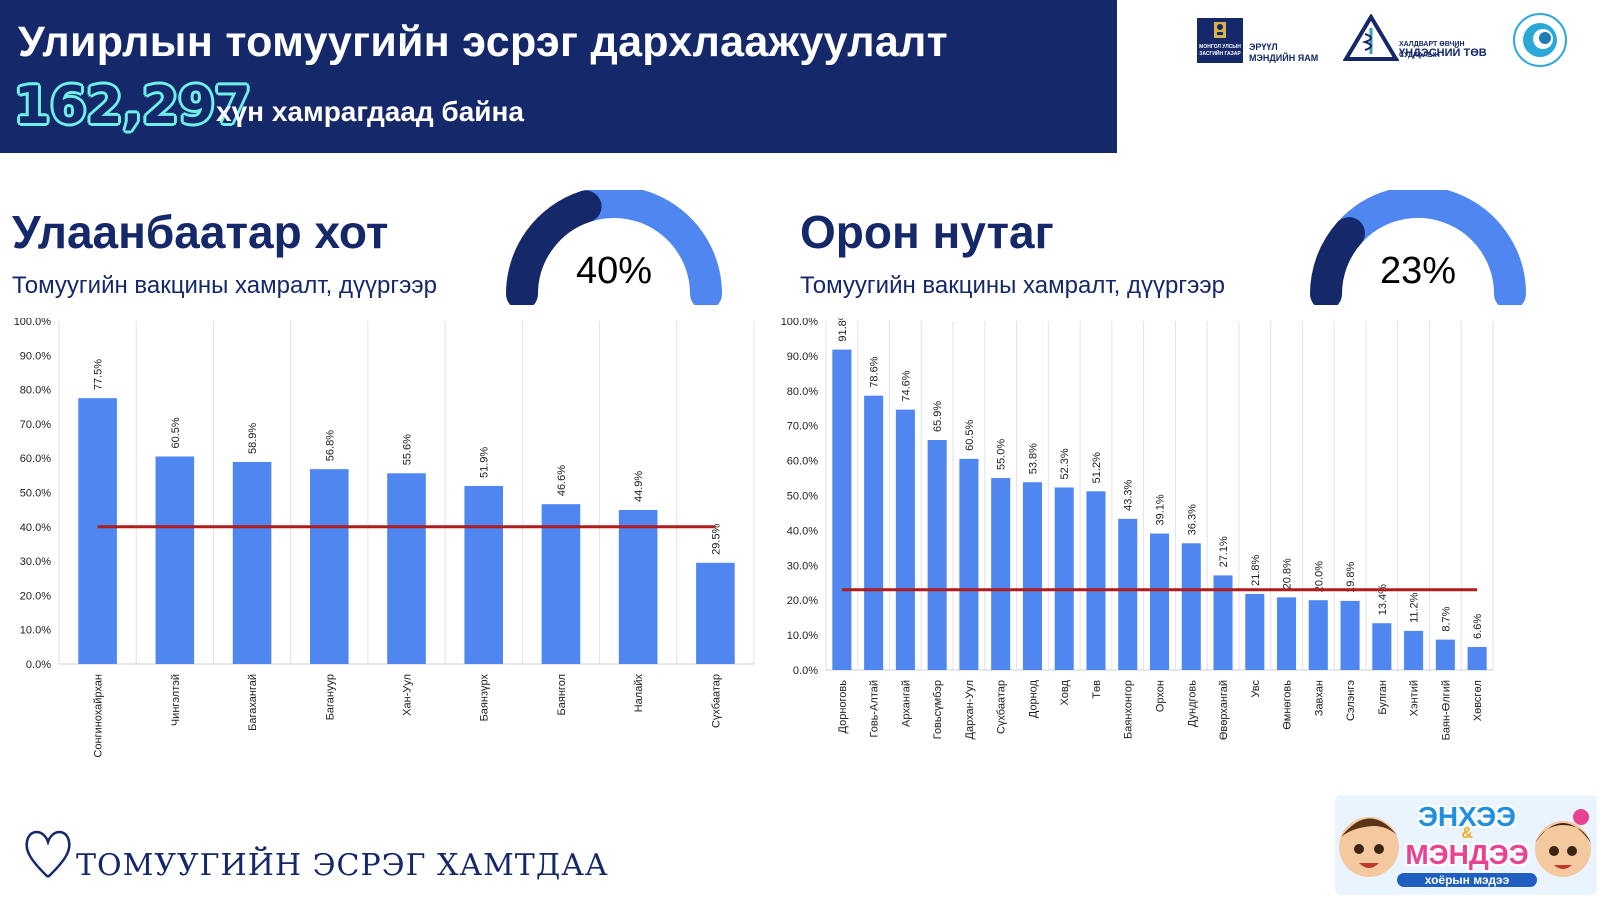 This screenshot has height=900, width=1600. Describe the element at coordinates (1478, 626) in the screenshot. I see `rural-bar-value-label: 6.6%` at that location.